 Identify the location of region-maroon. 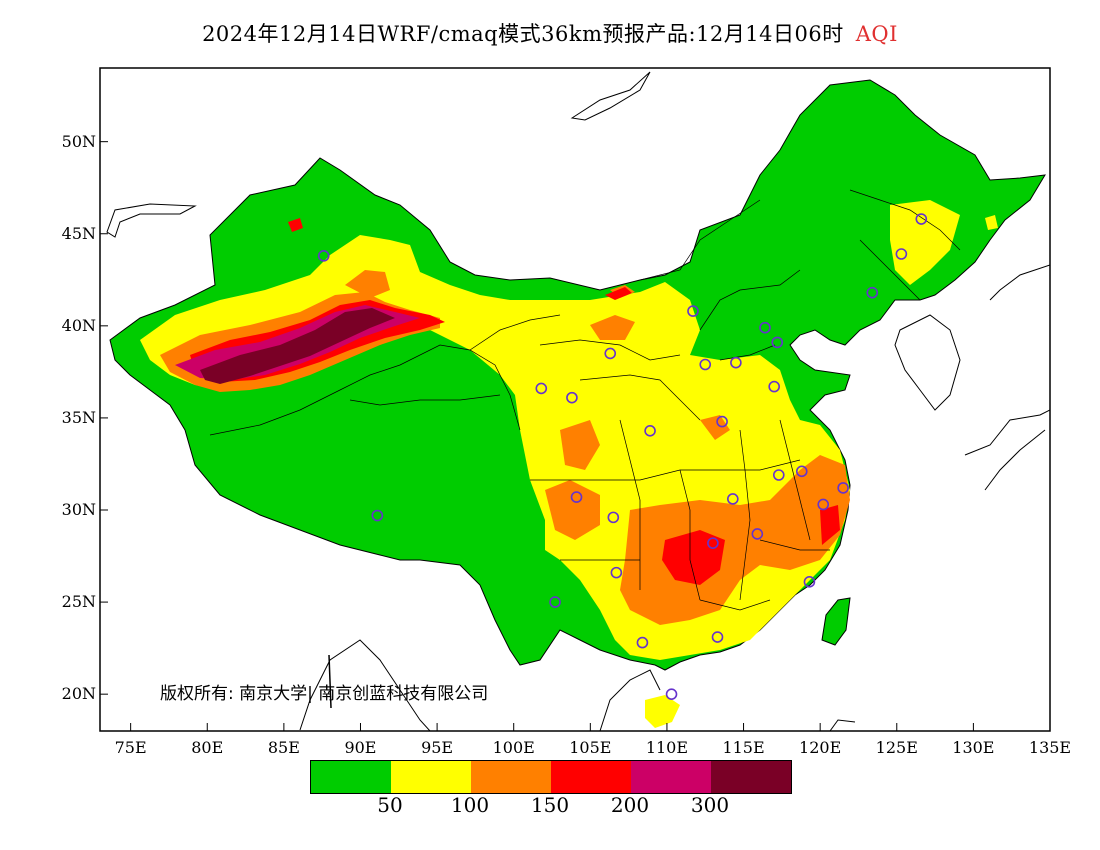
(297, 346).